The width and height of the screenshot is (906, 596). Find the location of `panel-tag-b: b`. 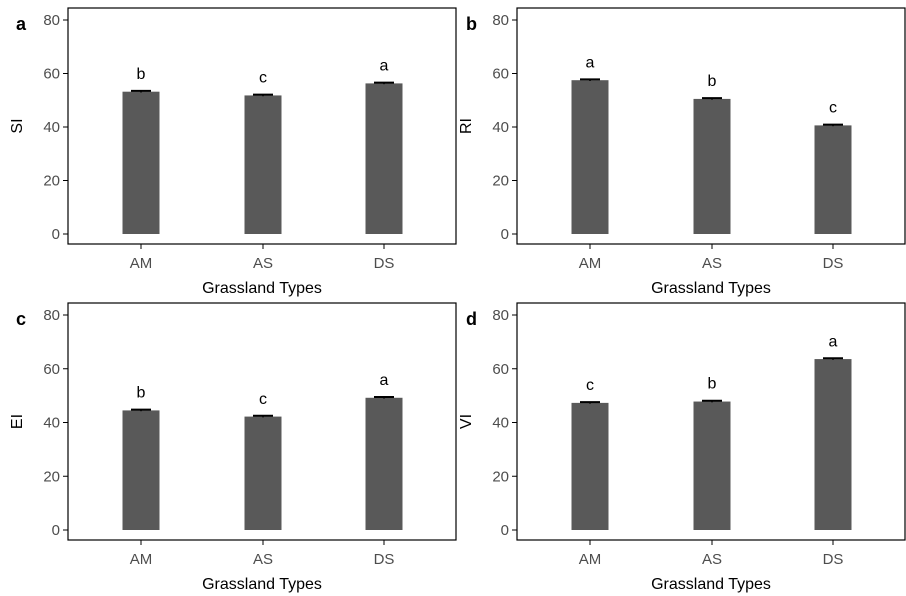

panel-tag-b: b is located at coordinates (471, 24).